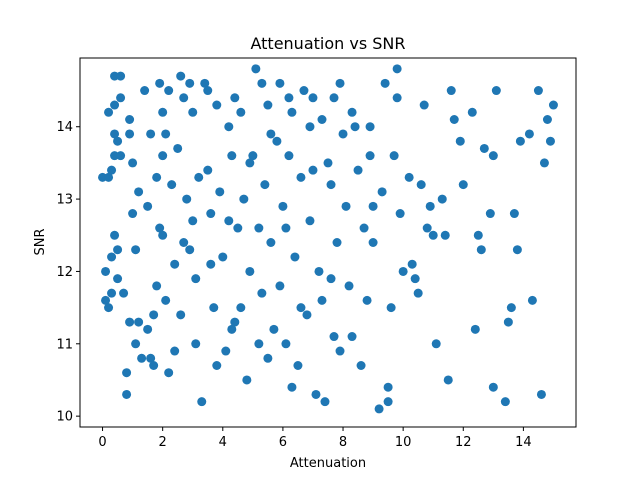 This screenshot has height=480, width=640. I want to click on x-tick-label: 12, so click(463, 442).